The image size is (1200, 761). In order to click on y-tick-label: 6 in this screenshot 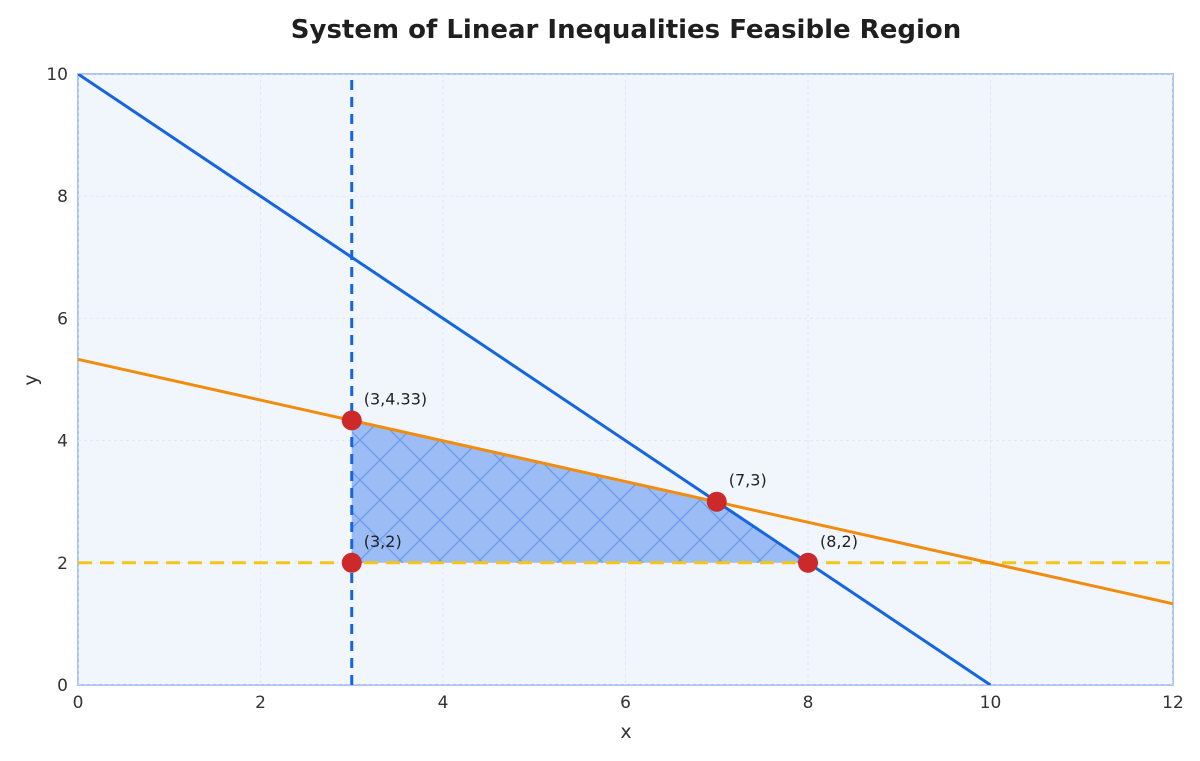, I will do `click(62, 319)`.